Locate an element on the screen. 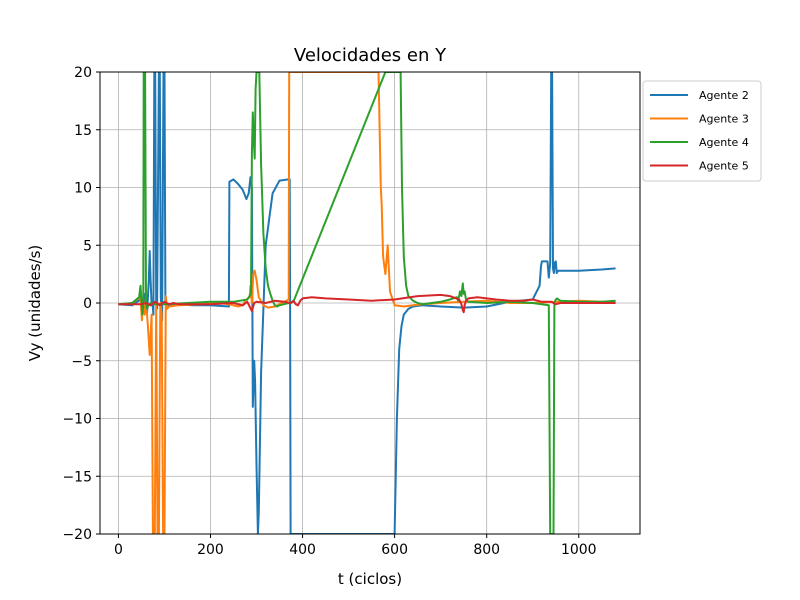 The image size is (800, 600). y-axis: −20 −15 −10 −5 0 5 10 15 20 is located at coordinates (81, 304).